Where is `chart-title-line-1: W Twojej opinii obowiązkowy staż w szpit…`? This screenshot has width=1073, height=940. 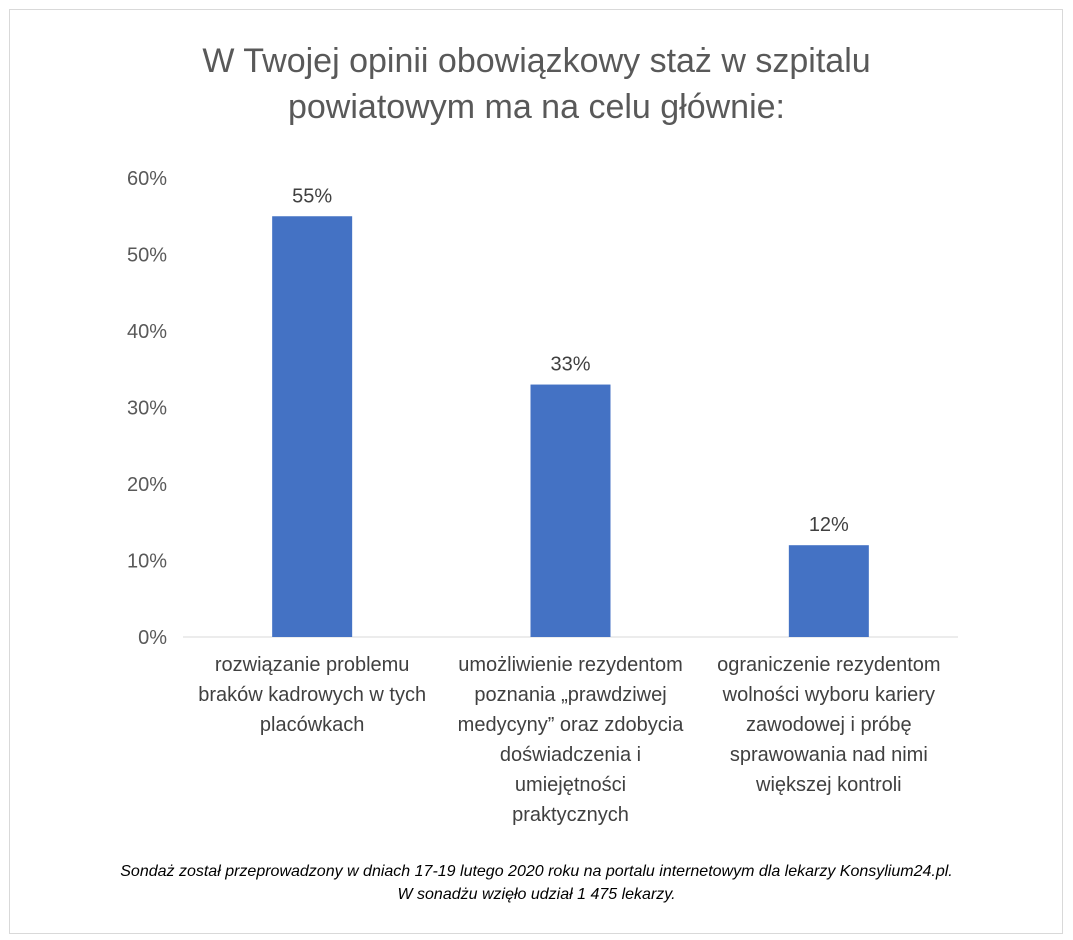 chart-title-line-1: W Twojej opinii obowiązkowy staż w szpit… is located at coordinates (536, 61).